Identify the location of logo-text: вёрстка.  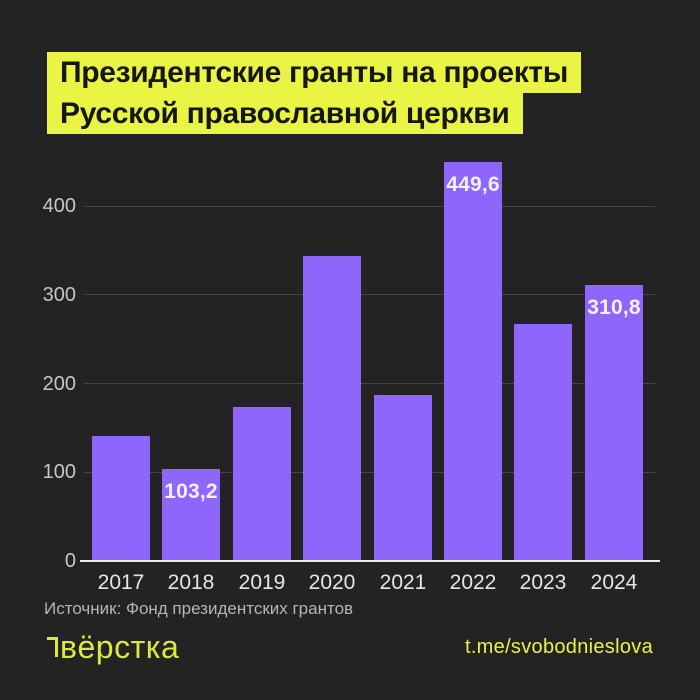
(120, 647).